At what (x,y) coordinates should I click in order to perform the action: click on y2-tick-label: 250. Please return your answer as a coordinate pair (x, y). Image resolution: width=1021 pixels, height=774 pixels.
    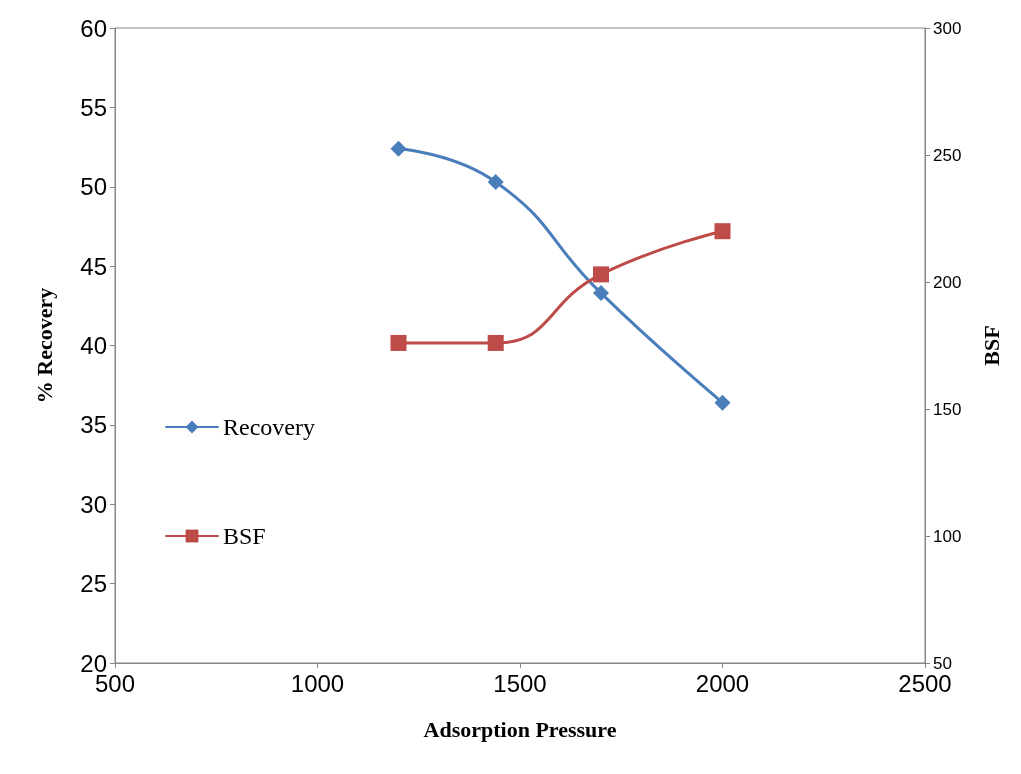
    Looking at the image, I should click on (947, 155).